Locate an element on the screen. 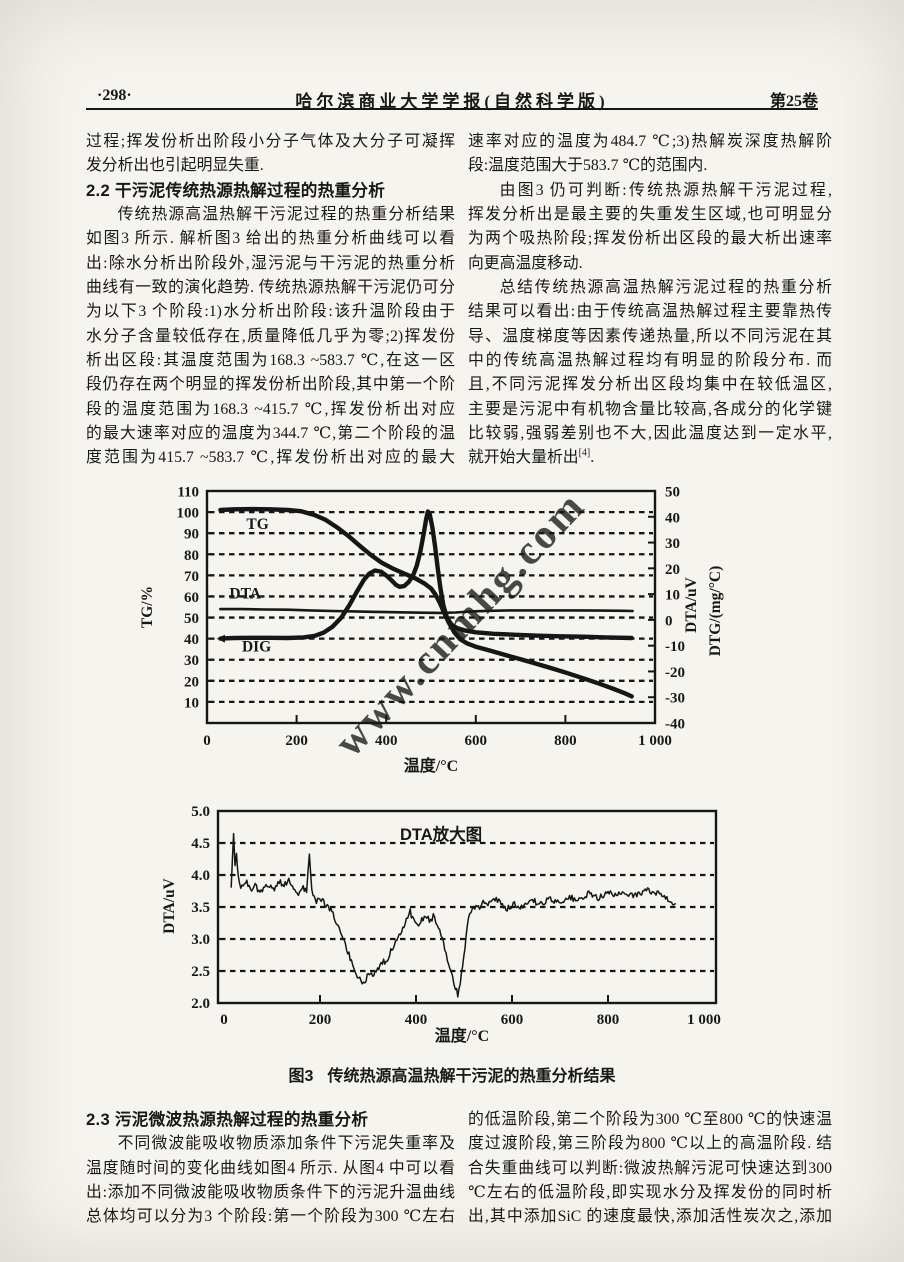  y-tick-label: 4.0 is located at coordinates (200, 876).